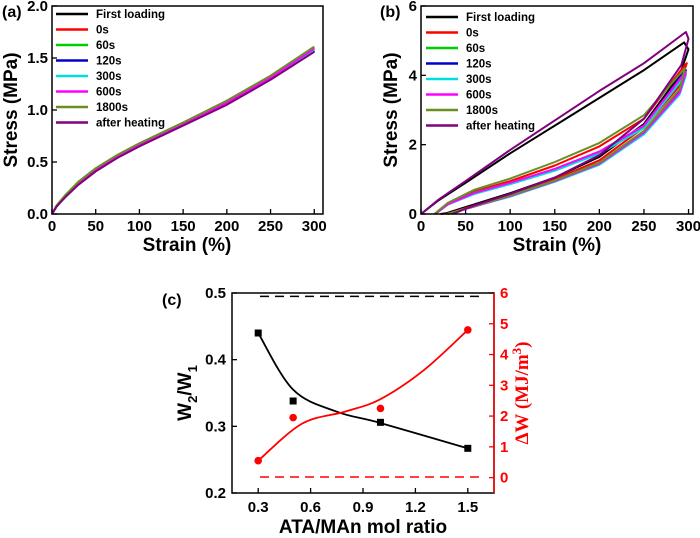 This screenshot has width=700, height=538. Describe the element at coordinates (183, 226) in the screenshot. I see `panel-a-xtick-label: 150` at that location.